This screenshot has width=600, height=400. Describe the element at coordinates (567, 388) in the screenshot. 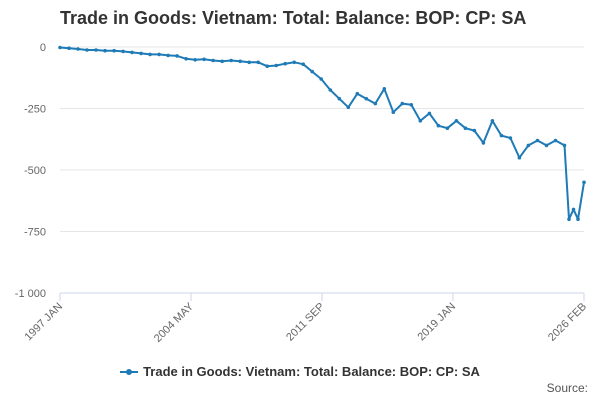

I see `source-credit: Source:` at that location.